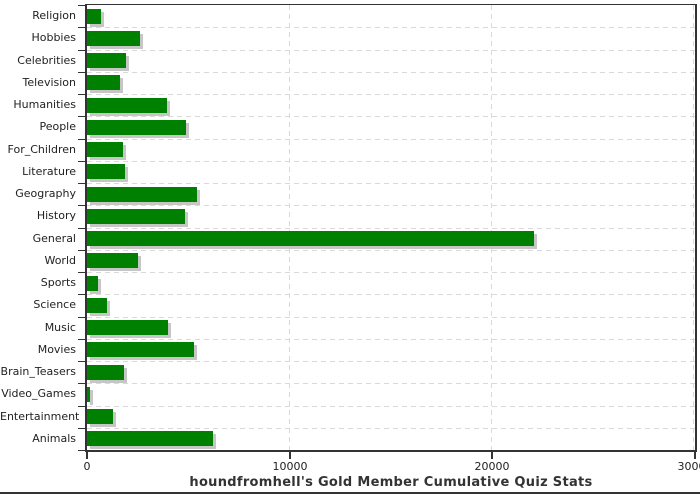 Image resolution: width=700 pixels, height=500 pixels. Describe the element at coordinates (49, 82) in the screenshot. I see `category-label: Television` at that location.